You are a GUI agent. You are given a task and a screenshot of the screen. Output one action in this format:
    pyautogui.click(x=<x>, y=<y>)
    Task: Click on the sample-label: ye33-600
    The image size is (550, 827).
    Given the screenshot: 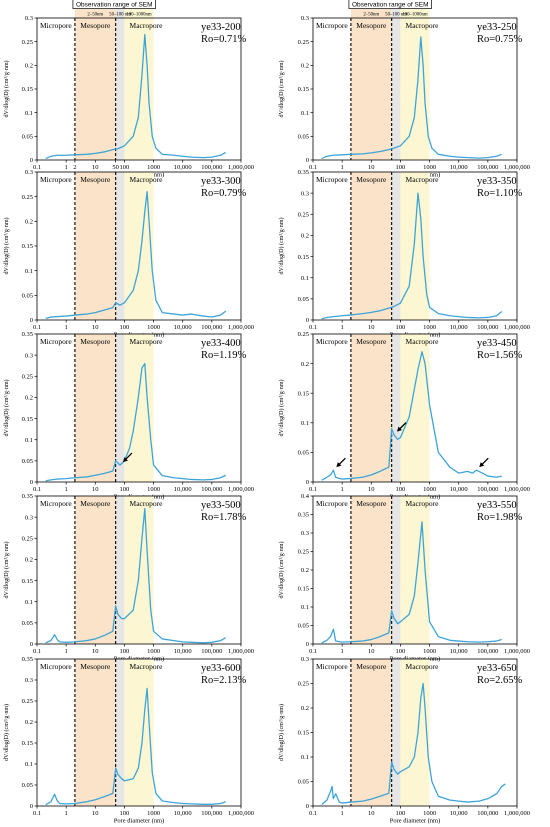 What is the action you would take?
    pyautogui.click(x=221, y=668)
    